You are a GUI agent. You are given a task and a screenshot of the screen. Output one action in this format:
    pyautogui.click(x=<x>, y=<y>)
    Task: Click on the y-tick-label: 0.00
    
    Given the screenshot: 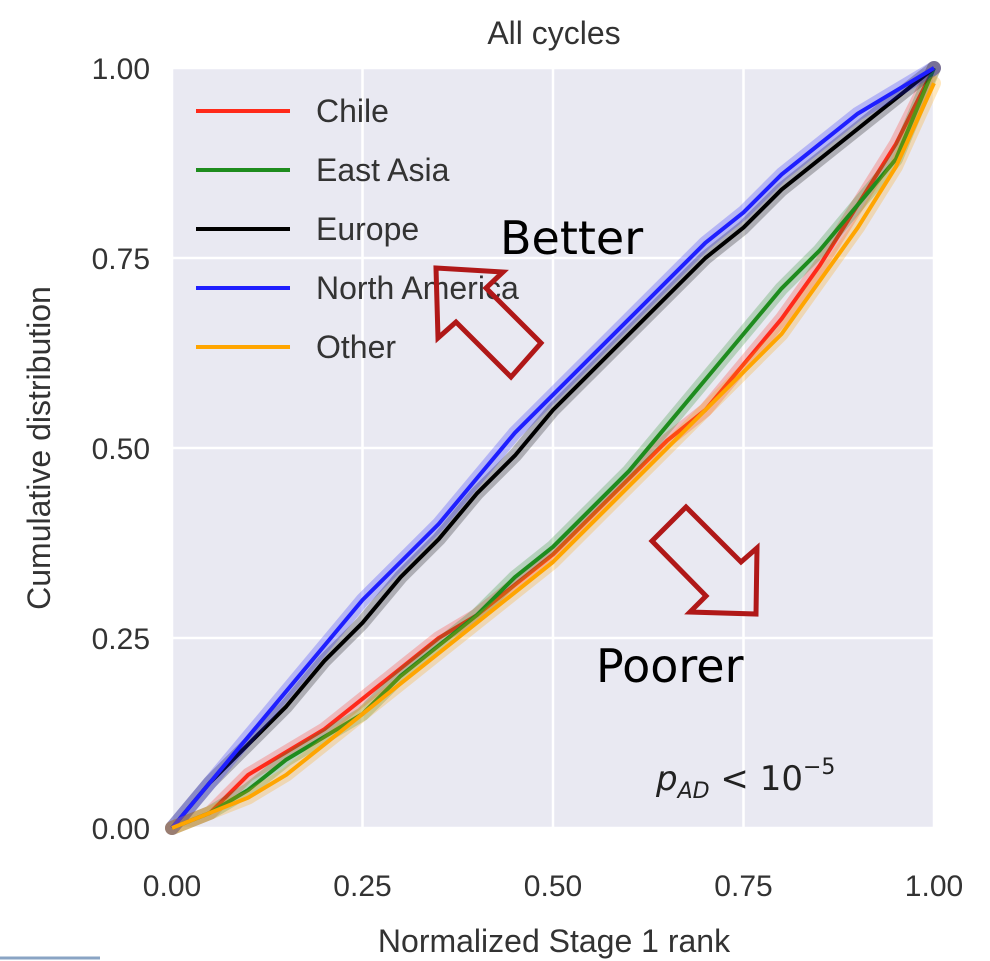 What is the action you would take?
    pyautogui.click(x=121, y=829)
    